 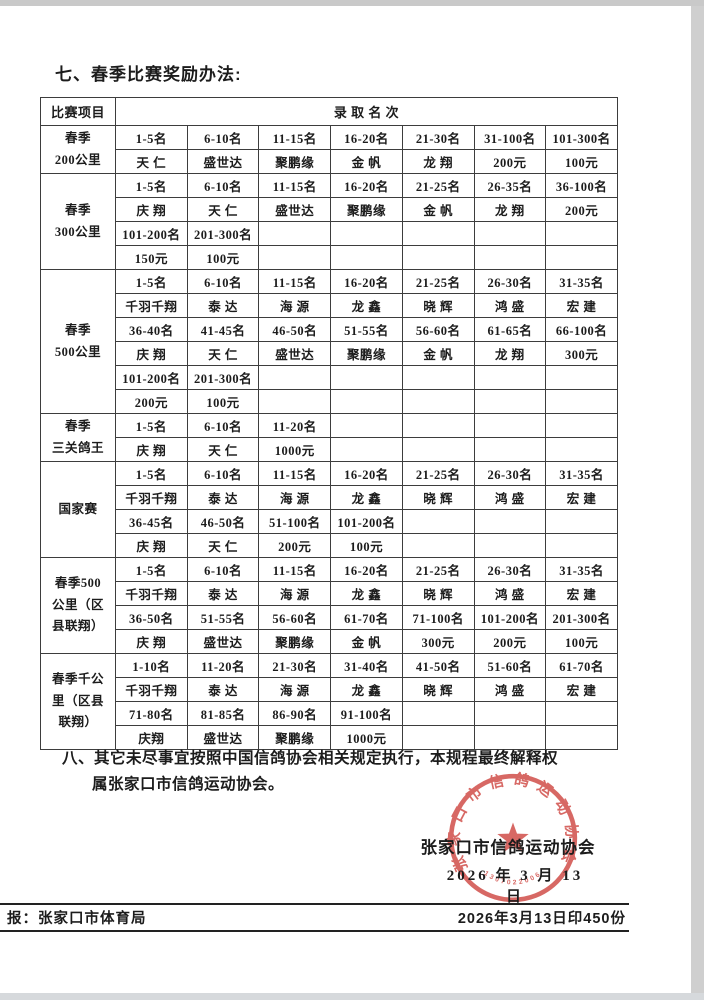 What do you see at coordinates (541, 919) in the screenshot?
I see `footer-print-info: 2026年3月13日印450份` at bounding box center [541, 919].